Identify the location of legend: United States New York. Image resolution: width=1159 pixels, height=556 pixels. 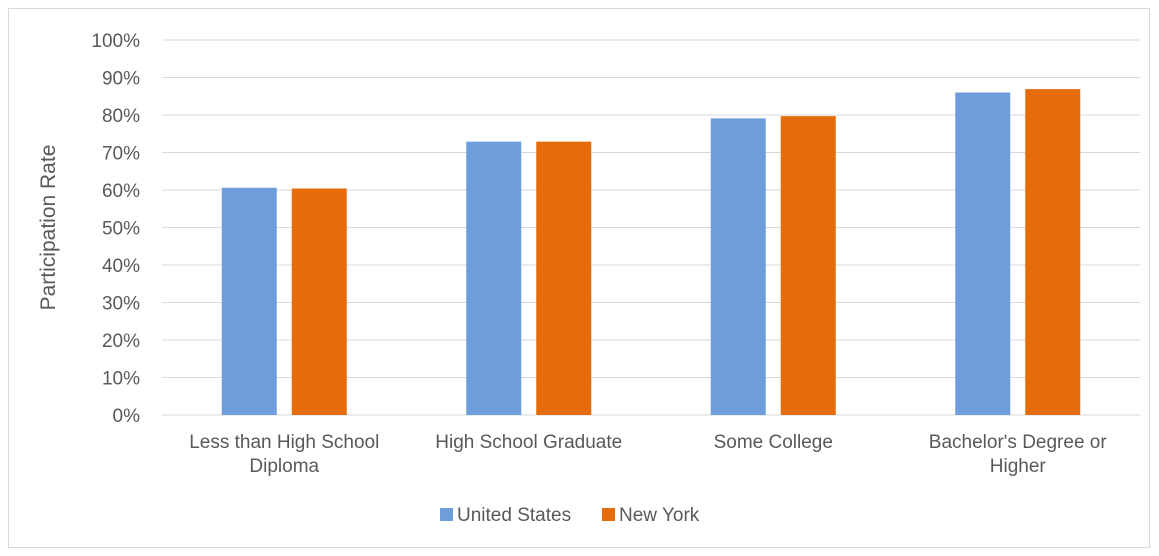
(570, 515).